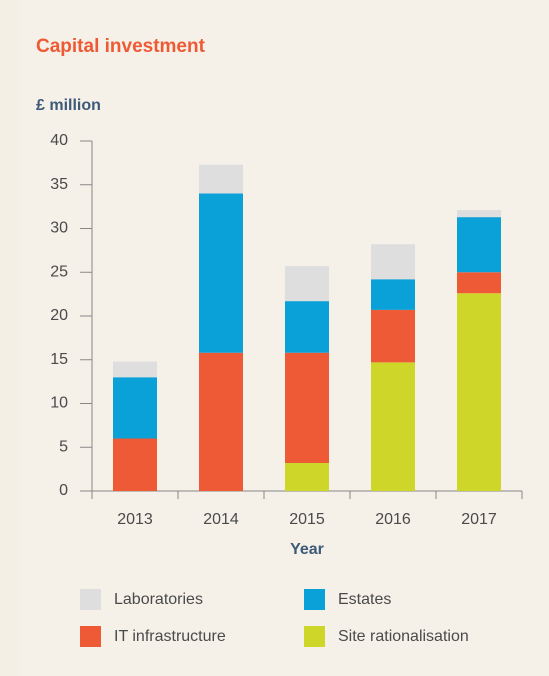 The image size is (549, 676). What do you see at coordinates (479, 519) in the screenshot?
I see `x-tick-label: 2017` at bounding box center [479, 519].